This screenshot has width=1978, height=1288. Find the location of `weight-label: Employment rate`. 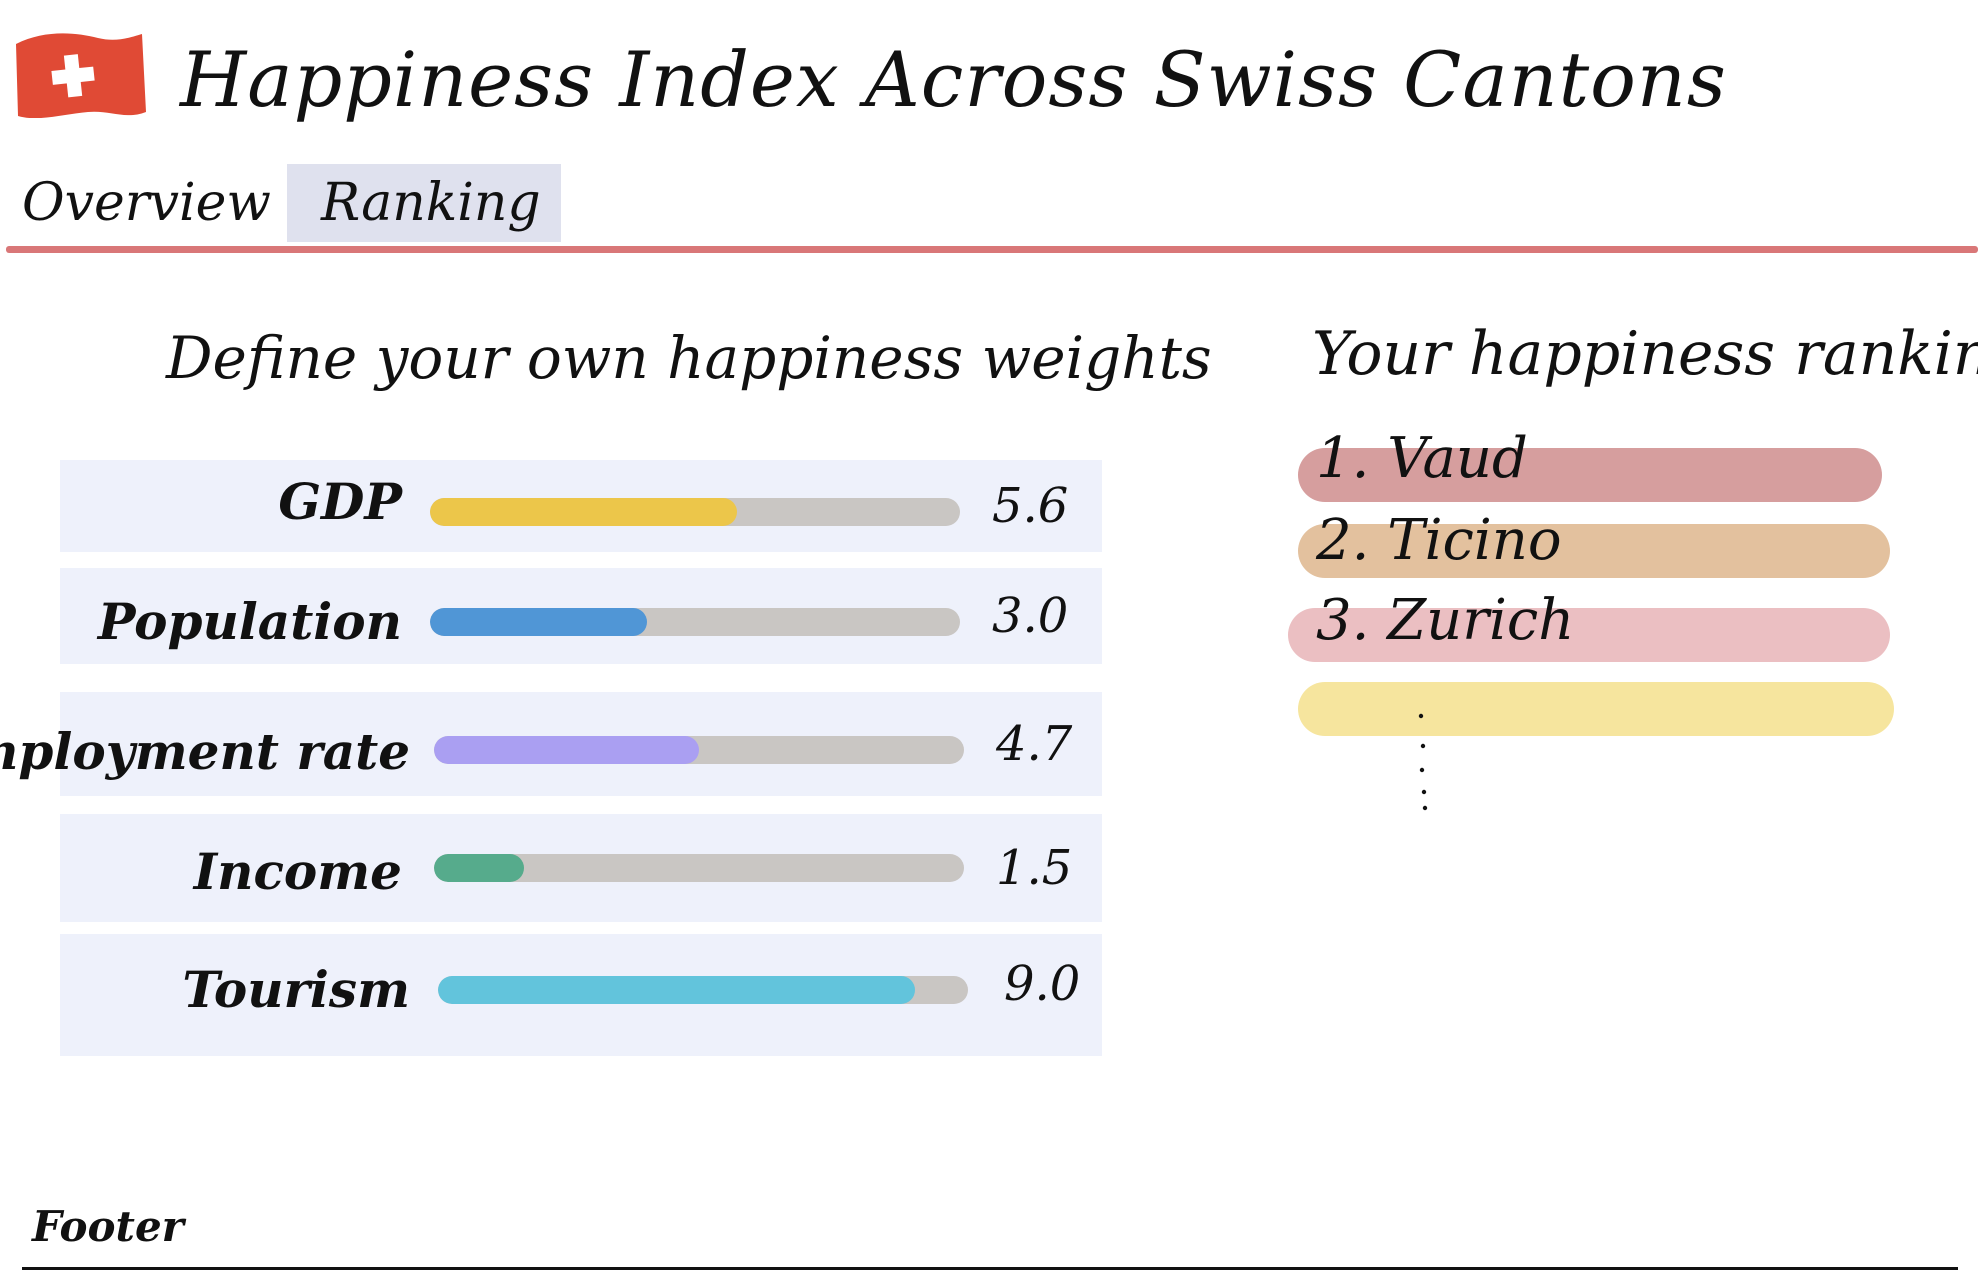

weight-label: Employment rate is located at coordinates (205, 751).